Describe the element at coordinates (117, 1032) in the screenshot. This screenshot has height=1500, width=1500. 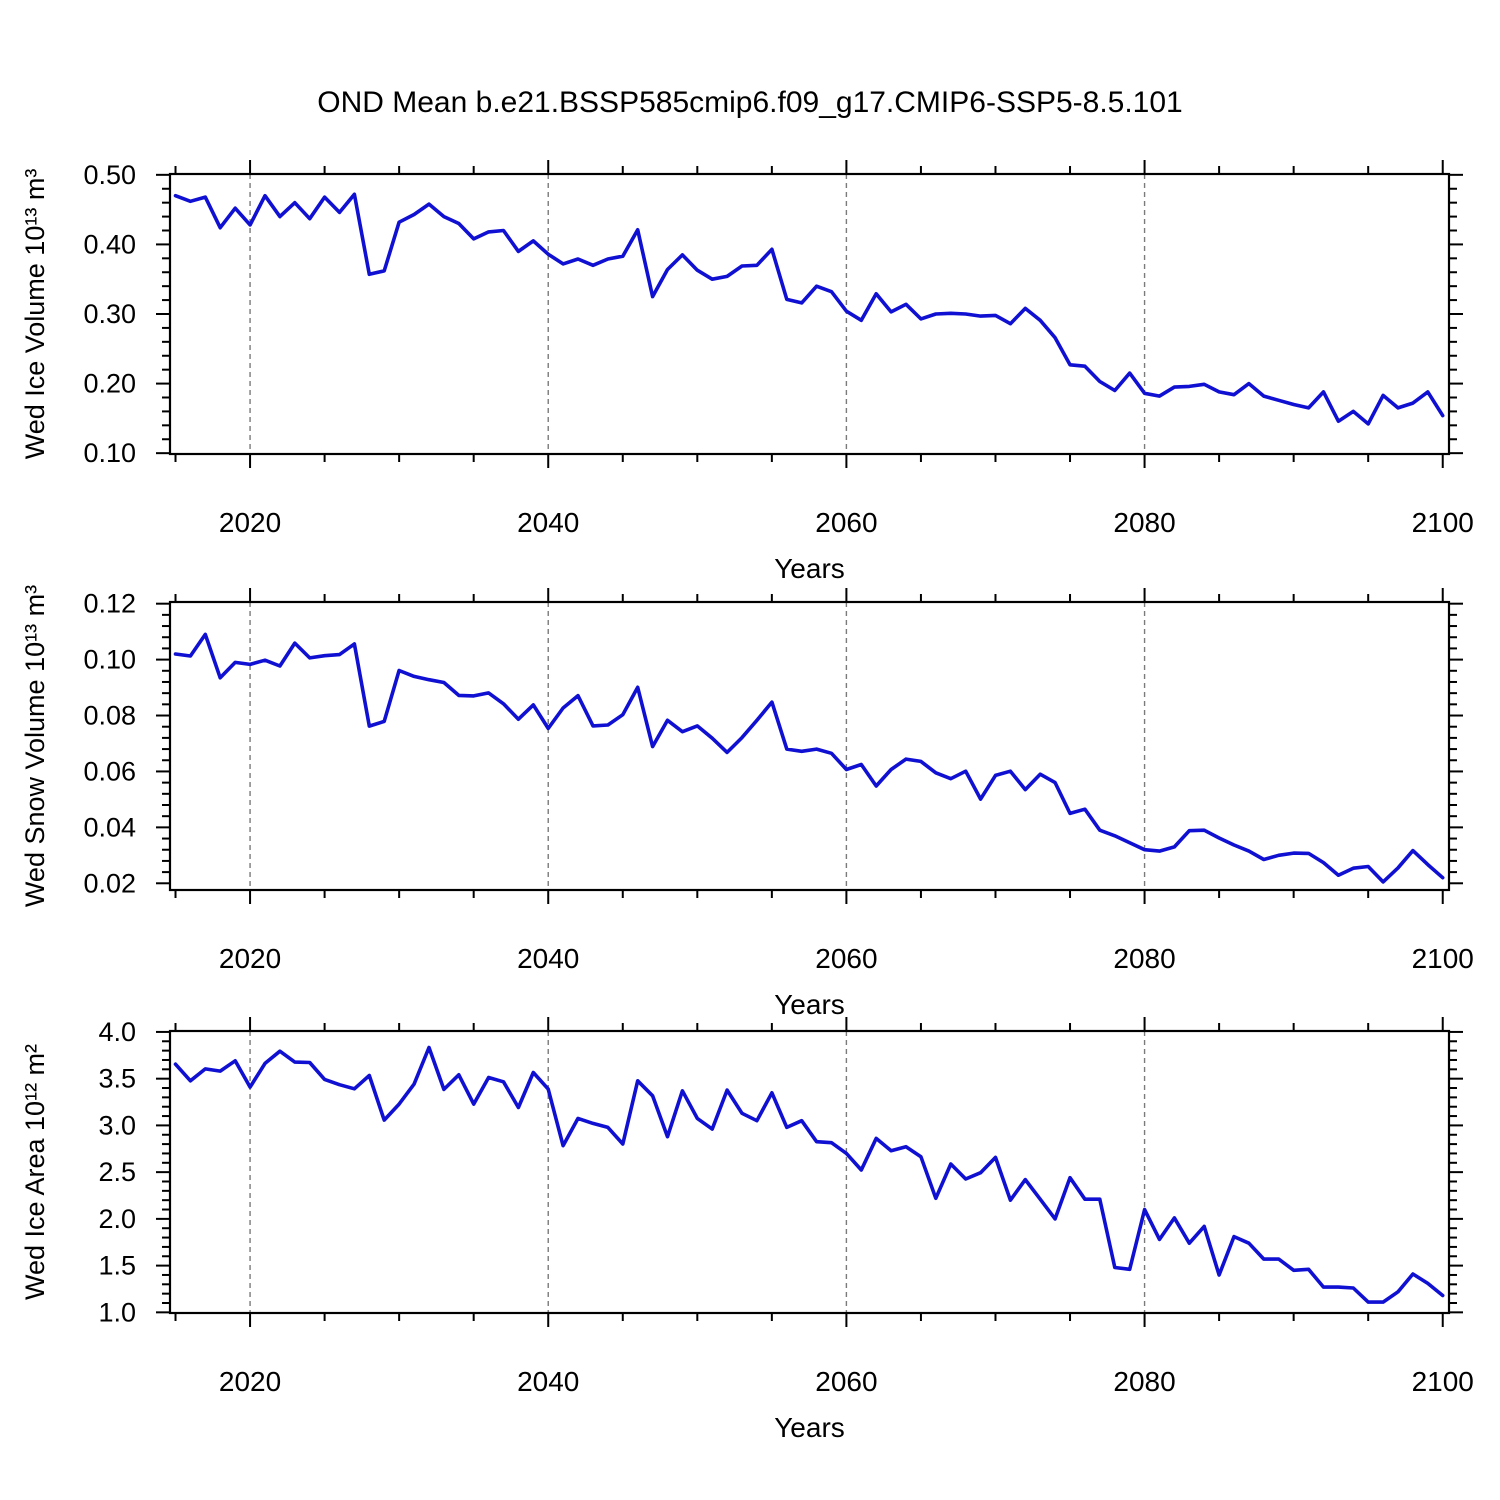
I see `y-tick-label: 4.0` at that location.